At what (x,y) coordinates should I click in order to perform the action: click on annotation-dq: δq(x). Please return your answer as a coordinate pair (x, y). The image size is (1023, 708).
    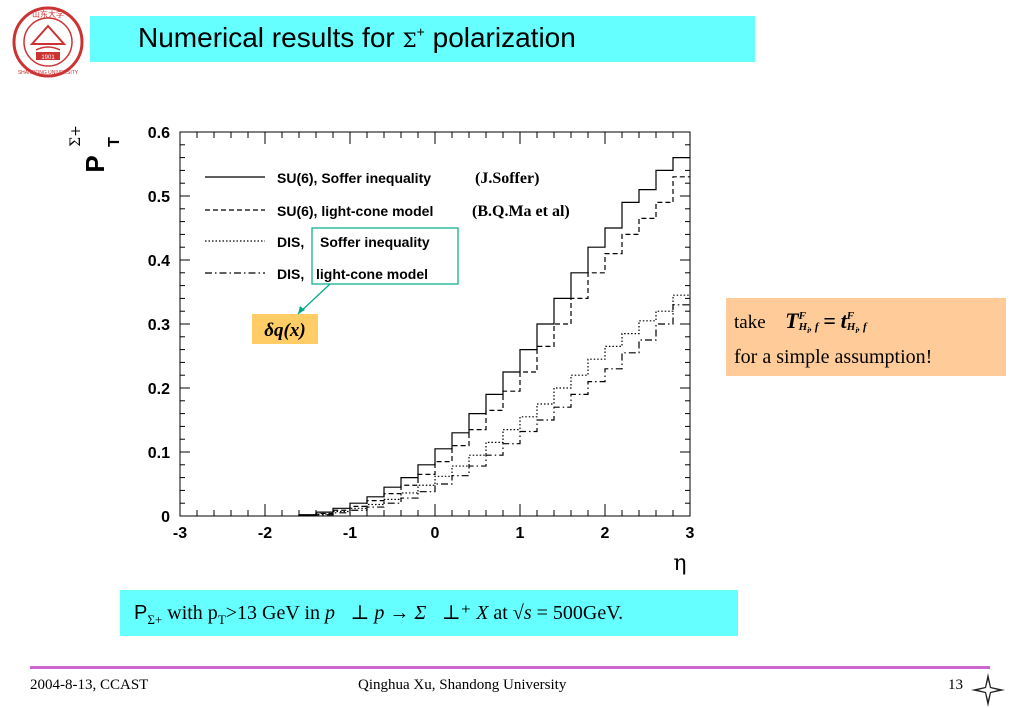
    Looking at the image, I should click on (355, 285).